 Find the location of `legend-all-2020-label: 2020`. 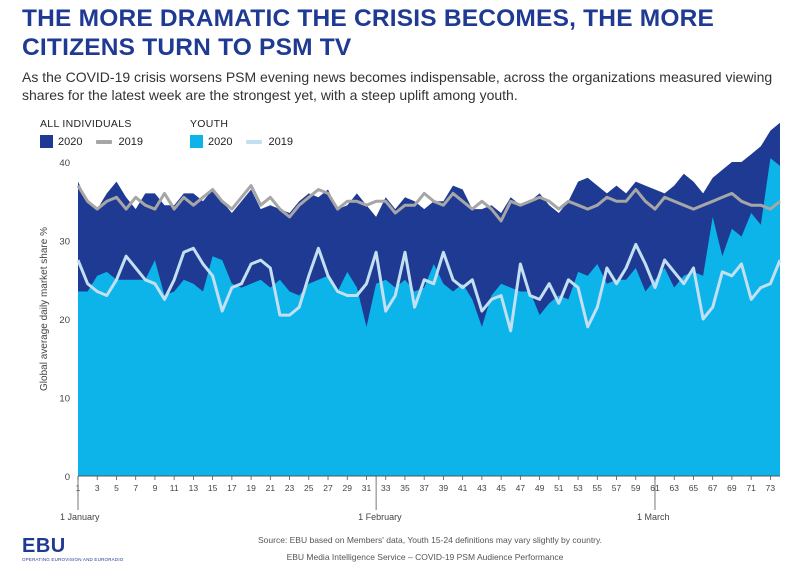

legend-all-2020-label: 2020 is located at coordinates (70, 141).